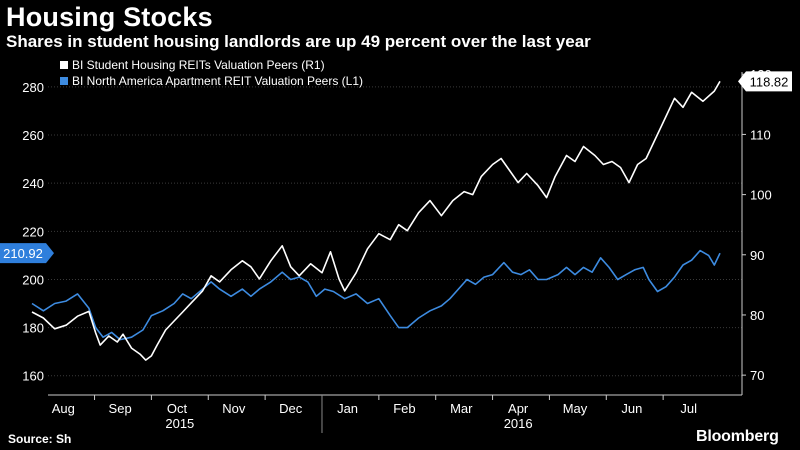  What do you see at coordinates (757, 315) in the screenshot?
I see `y-right-tick-label: 80` at bounding box center [757, 315].